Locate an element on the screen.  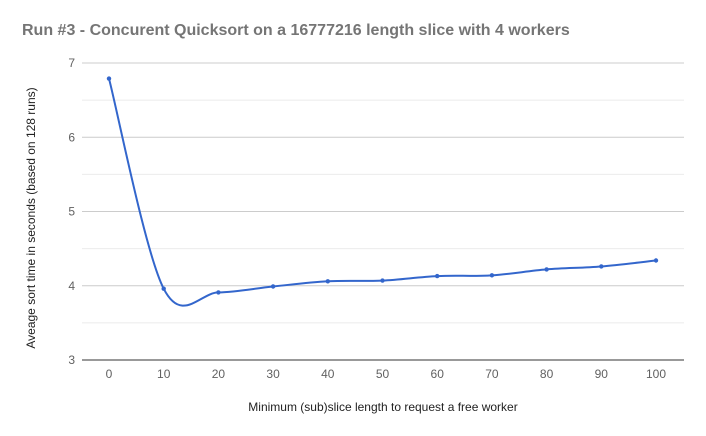
x-tick-label: 100 is located at coordinates (656, 374).